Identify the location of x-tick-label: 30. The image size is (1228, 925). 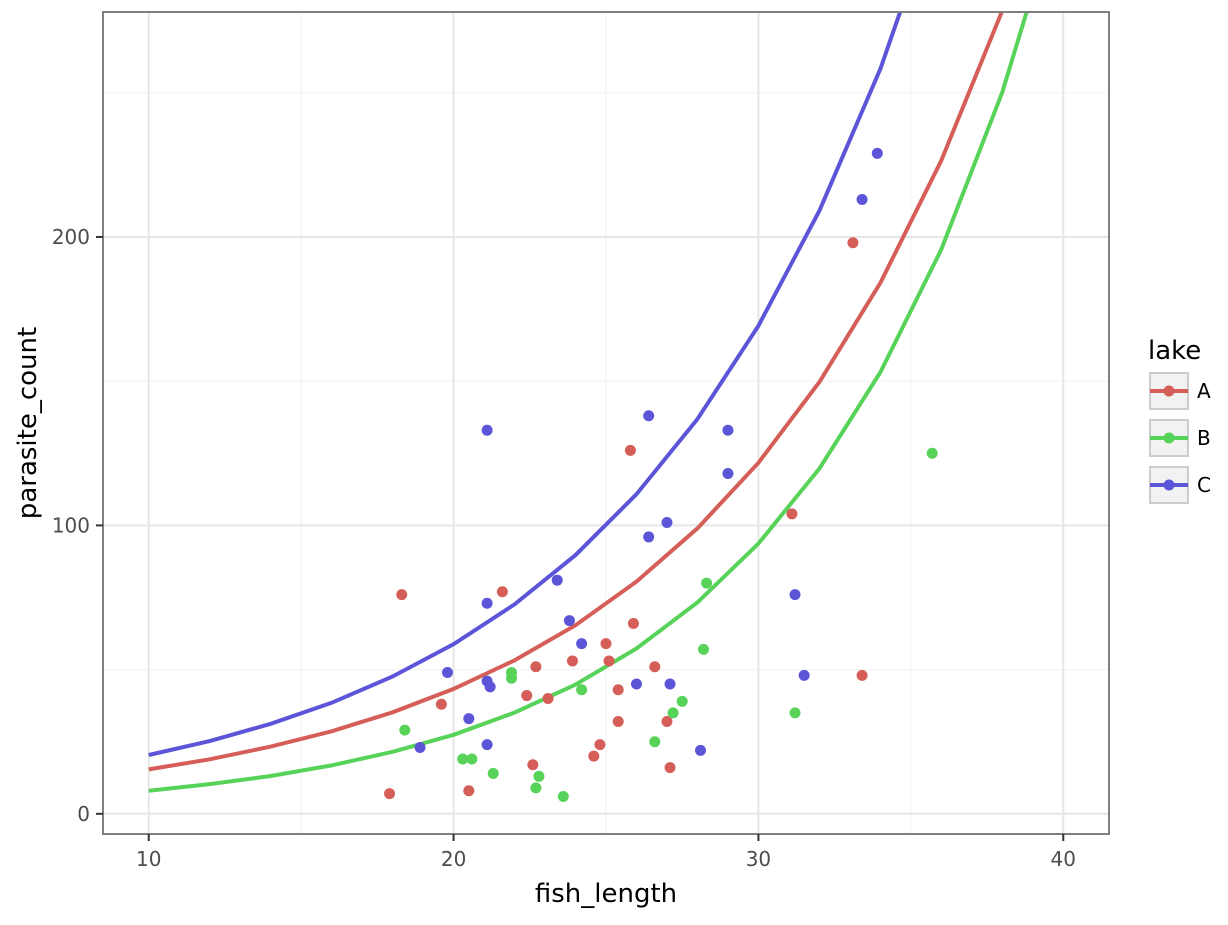
(758, 859).